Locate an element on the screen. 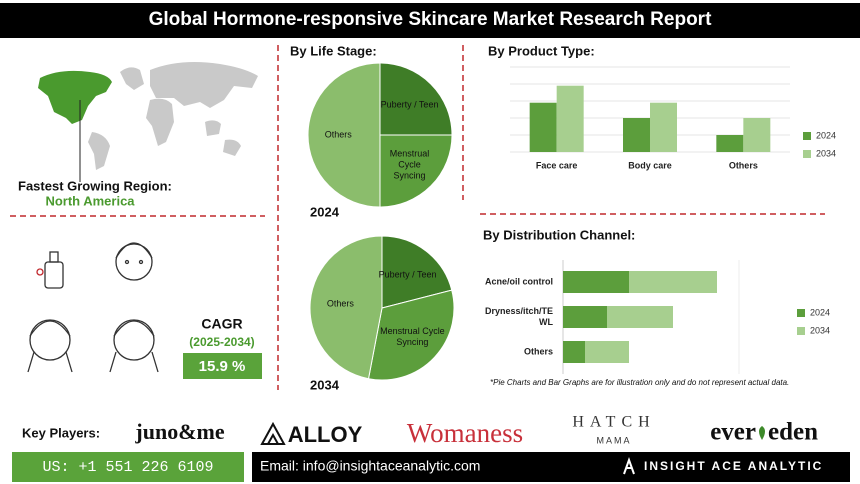 This screenshot has height=484, width=860. chart-title: By Product Type: is located at coordinates (541, 50).